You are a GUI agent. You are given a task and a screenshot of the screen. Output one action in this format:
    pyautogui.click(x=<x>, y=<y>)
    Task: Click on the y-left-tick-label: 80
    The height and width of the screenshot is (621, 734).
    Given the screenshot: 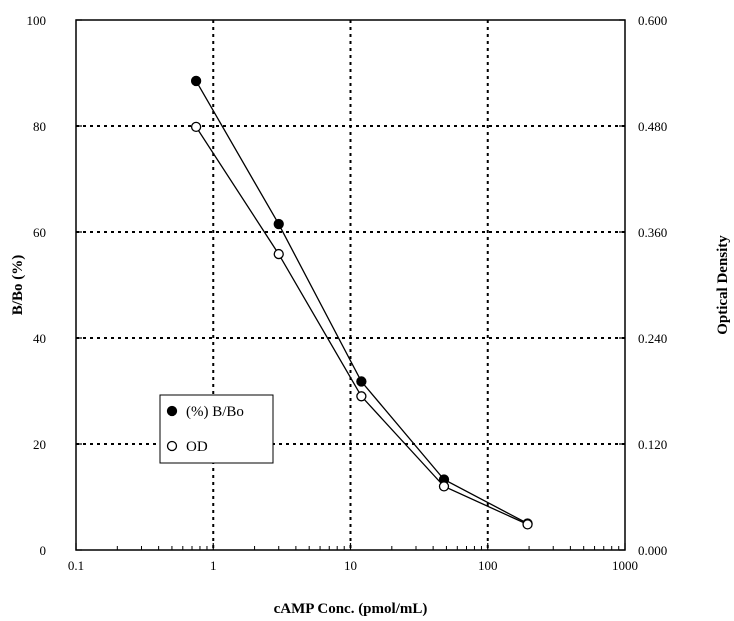 What is the action you would take?
    pyautogui.click(x=39, y=126)
    